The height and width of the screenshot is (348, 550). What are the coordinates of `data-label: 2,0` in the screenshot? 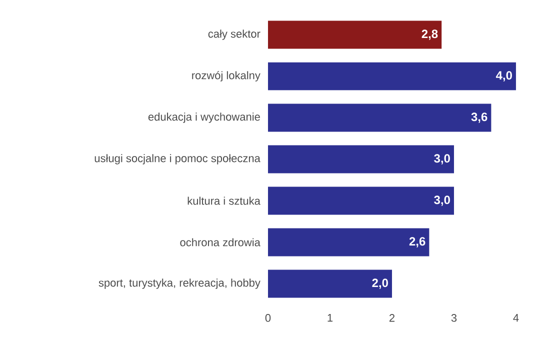 It's located at (380, 283).